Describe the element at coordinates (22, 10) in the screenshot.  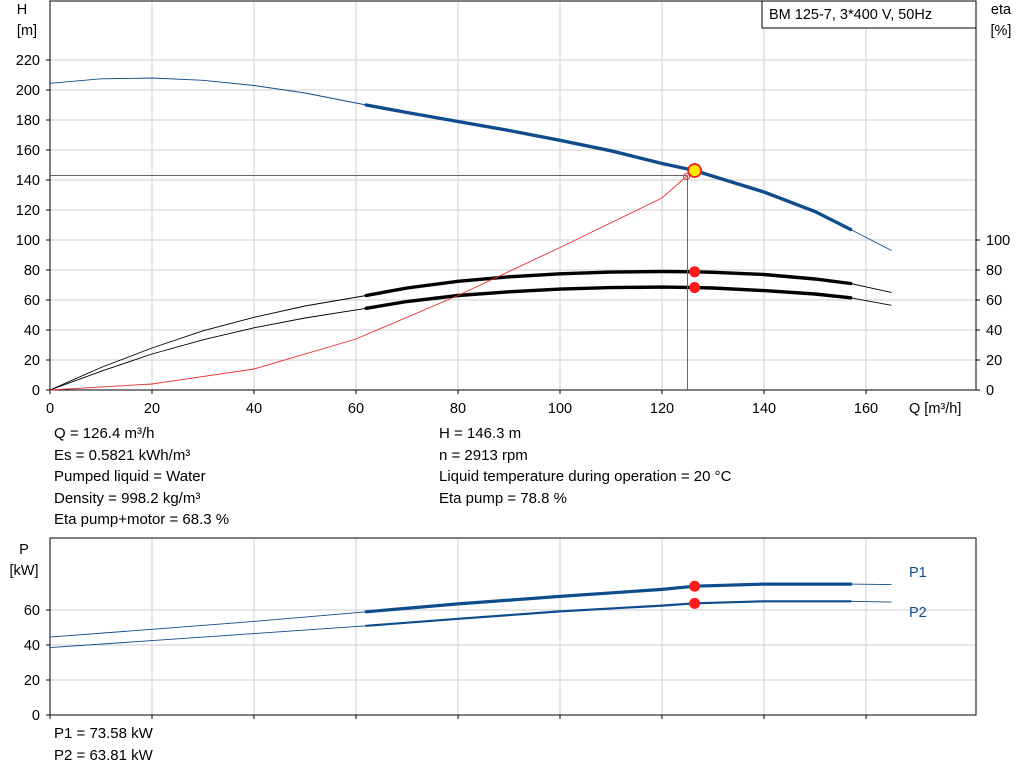
I see `h-axis-label: H` at that location.